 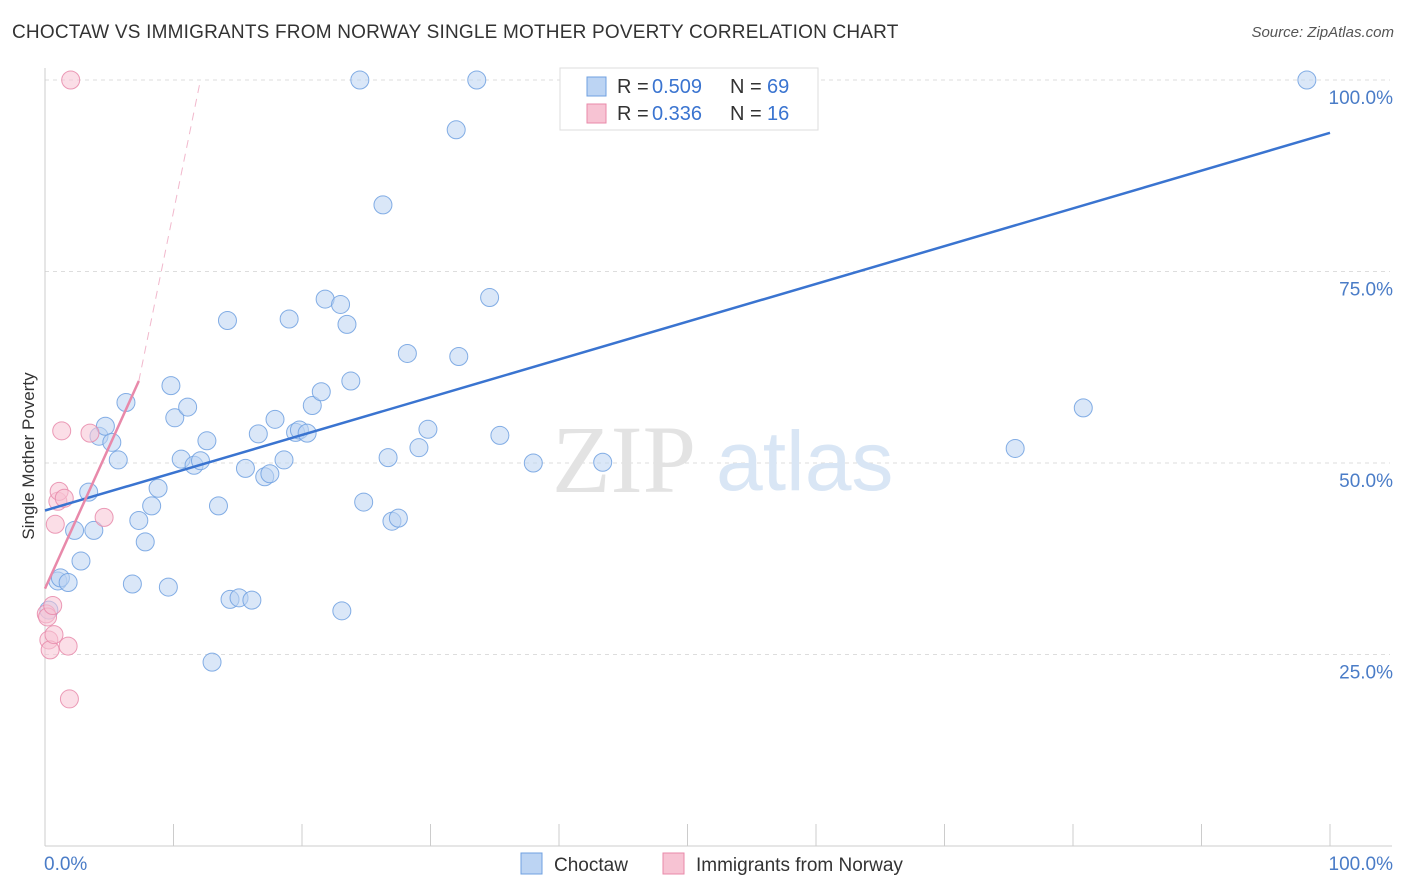 I want to click on y-tick-label-1: 50.0%, so click(x=1366, y=481).